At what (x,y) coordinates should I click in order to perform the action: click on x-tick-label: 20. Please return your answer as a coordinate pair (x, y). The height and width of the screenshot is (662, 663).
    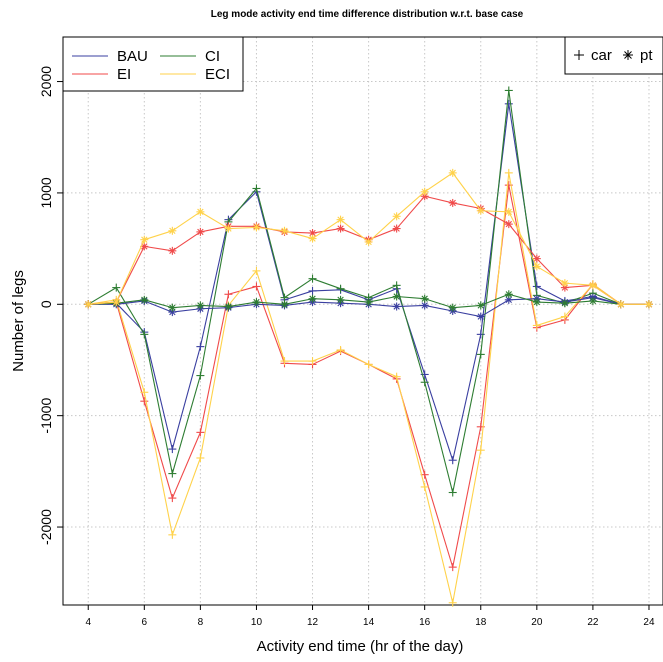
    Looking at the image, I should click on (537, 622).